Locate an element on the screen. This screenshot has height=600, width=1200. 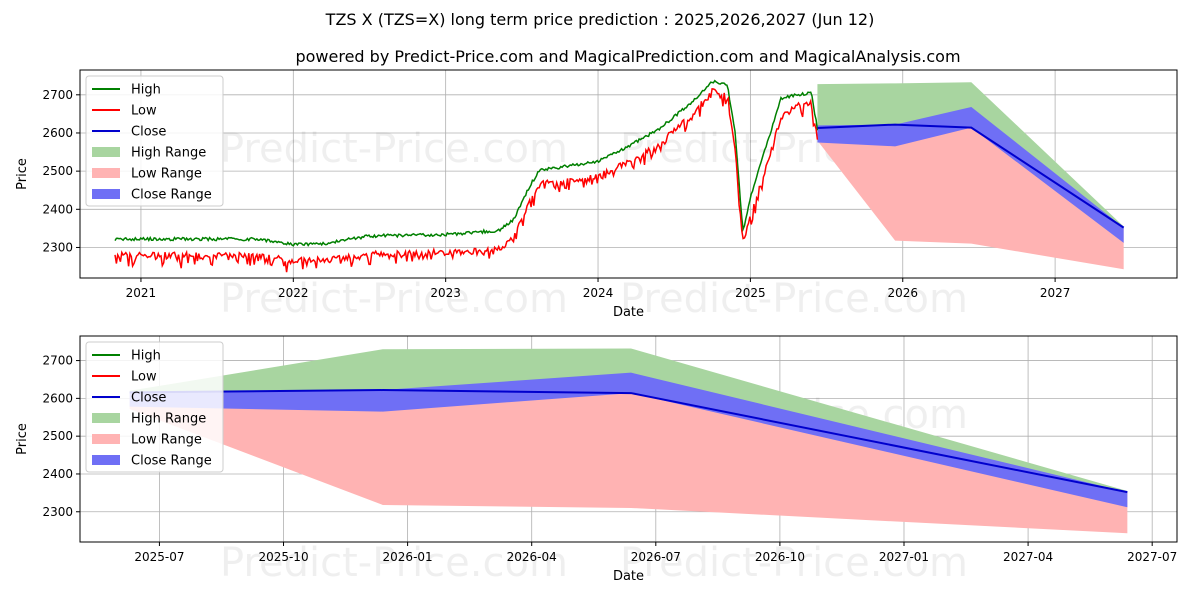
x-tick-label: 2025-10 is located at coordinates (283, 557).